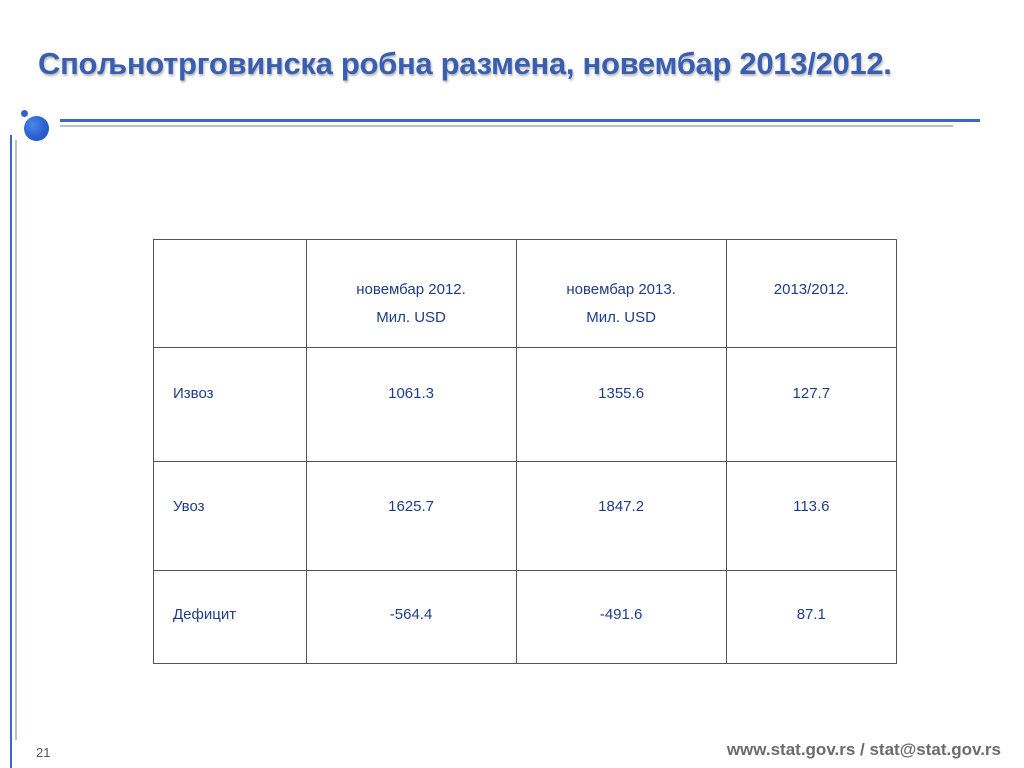 Image resolution: width=1024 pixels, height=768 pixels. What do you see at coordinates (411, 289) in the screenshot?
I see `header-period: новембар 2012.` at bounding box center [411, 289].